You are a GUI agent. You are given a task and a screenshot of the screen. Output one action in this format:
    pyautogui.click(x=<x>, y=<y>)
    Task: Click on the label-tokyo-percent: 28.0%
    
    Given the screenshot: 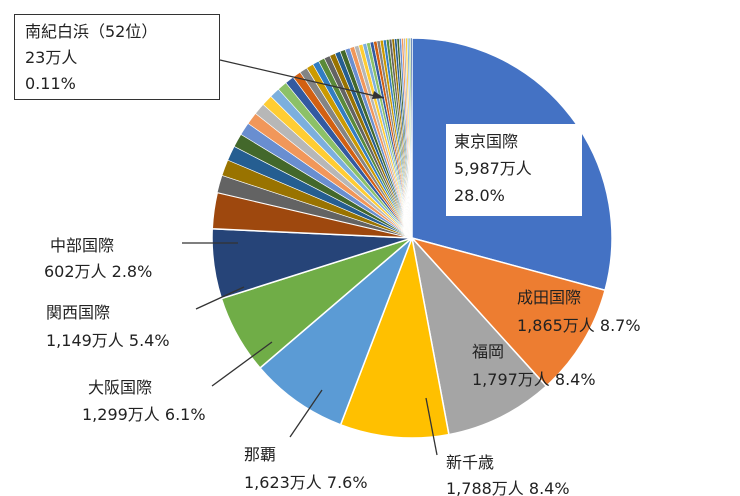 What is the action you would take?
    pyautogui.click(x=479, y=195)
    